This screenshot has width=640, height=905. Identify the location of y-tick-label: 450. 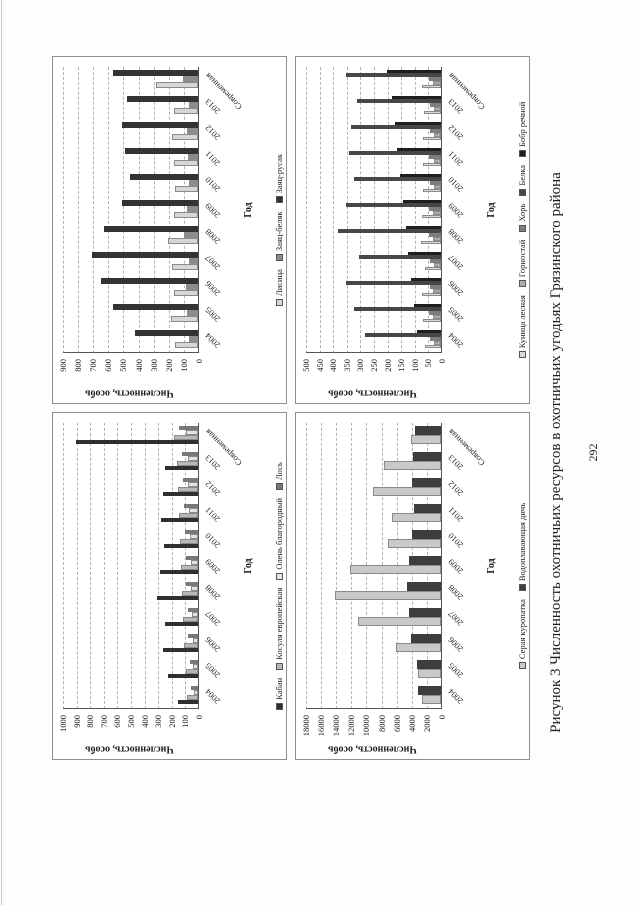
(319, 365).